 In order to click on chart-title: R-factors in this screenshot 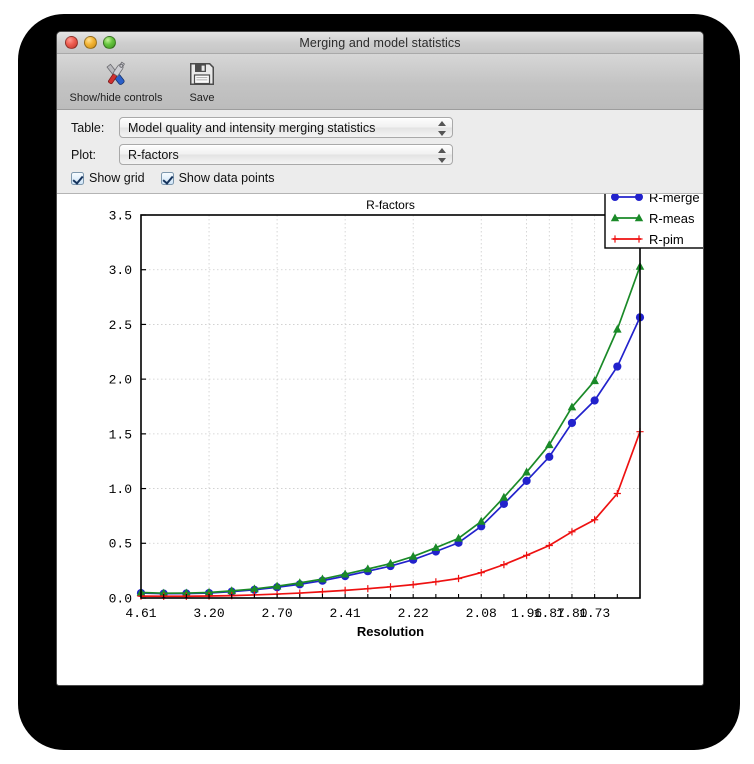, I will do `click(390, 205)`.